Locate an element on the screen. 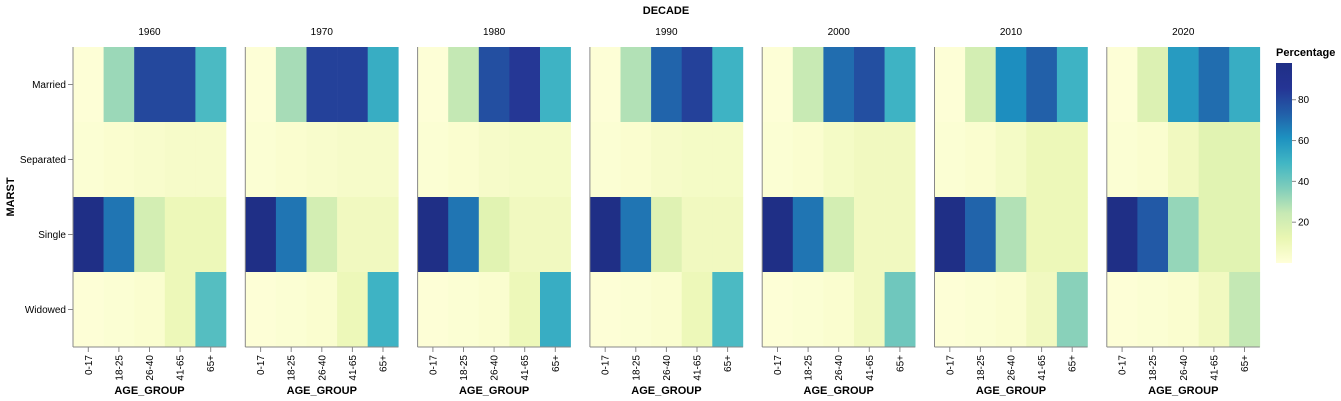  facet-label: 1970 is located at coordinates (322, 32).